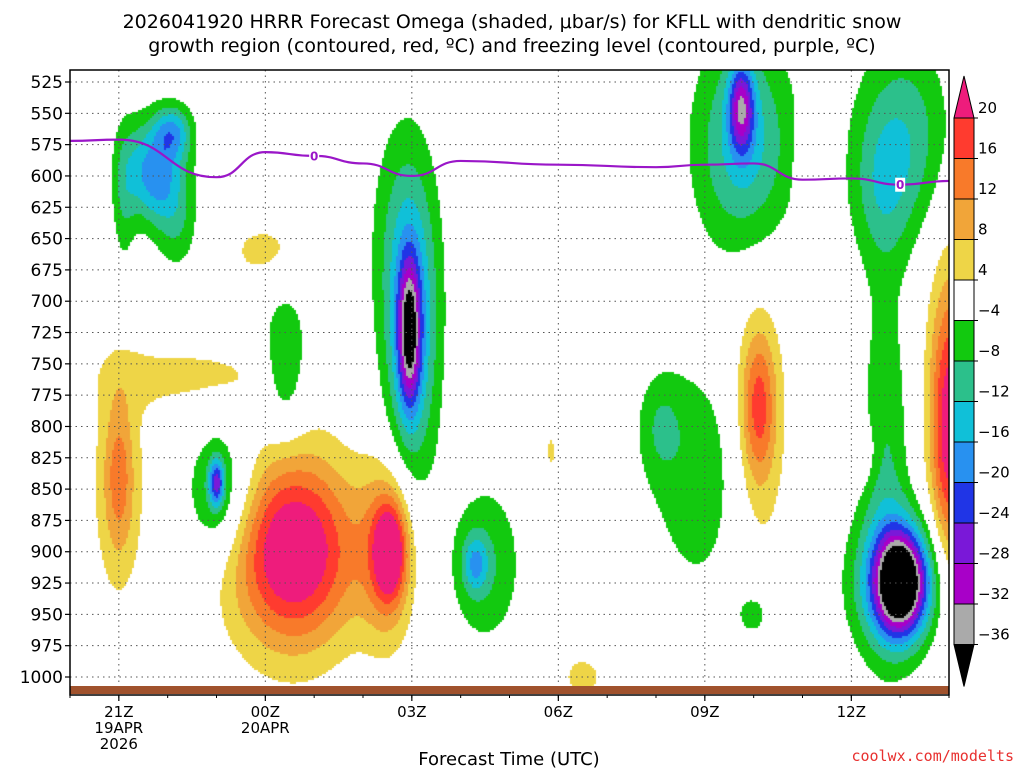 The image size is (1024, 768). I want to click on colorbar-label-1: 16, so click(987, 149).